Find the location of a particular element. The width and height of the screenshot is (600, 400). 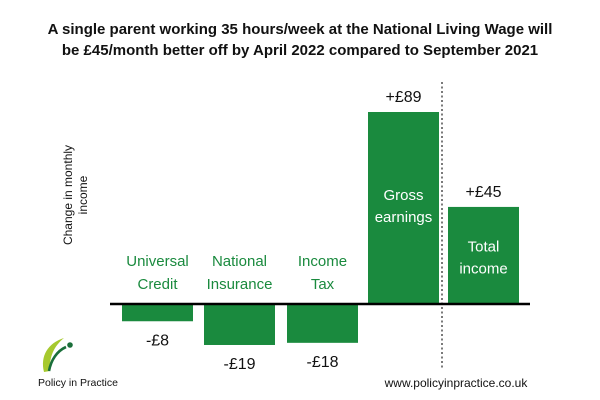

policy-in-practice-logo: Policy in Practice is located at coordinates (78, 363).